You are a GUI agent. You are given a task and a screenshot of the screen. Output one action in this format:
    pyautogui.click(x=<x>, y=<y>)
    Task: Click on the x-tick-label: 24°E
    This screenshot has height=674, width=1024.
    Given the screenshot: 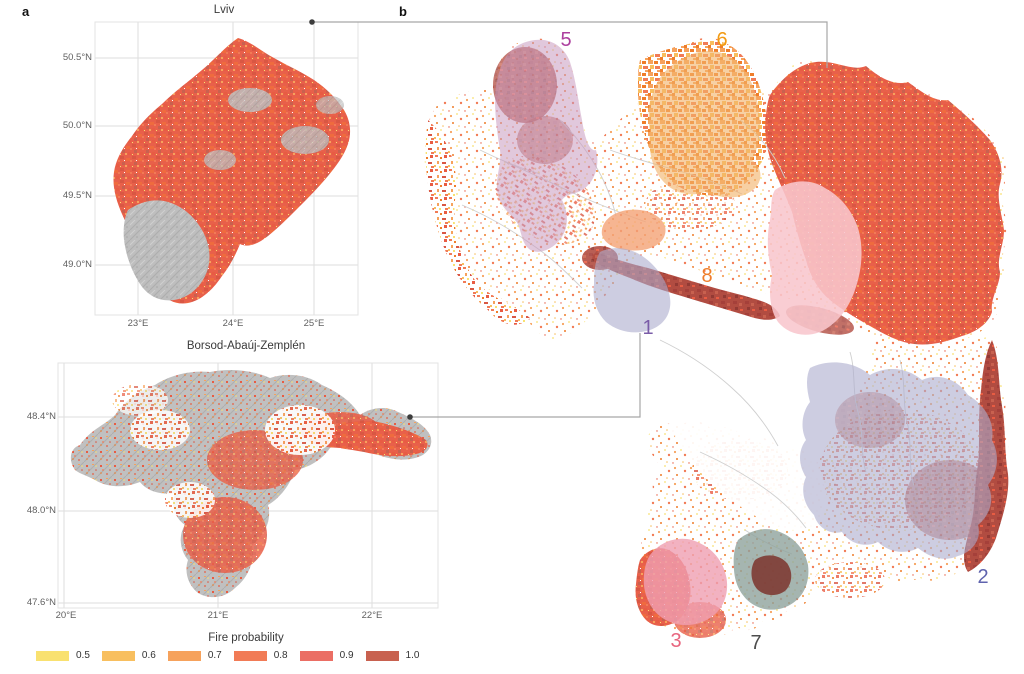 What is the action you would take?
    pyautogui.click(x=233, y=323)
    